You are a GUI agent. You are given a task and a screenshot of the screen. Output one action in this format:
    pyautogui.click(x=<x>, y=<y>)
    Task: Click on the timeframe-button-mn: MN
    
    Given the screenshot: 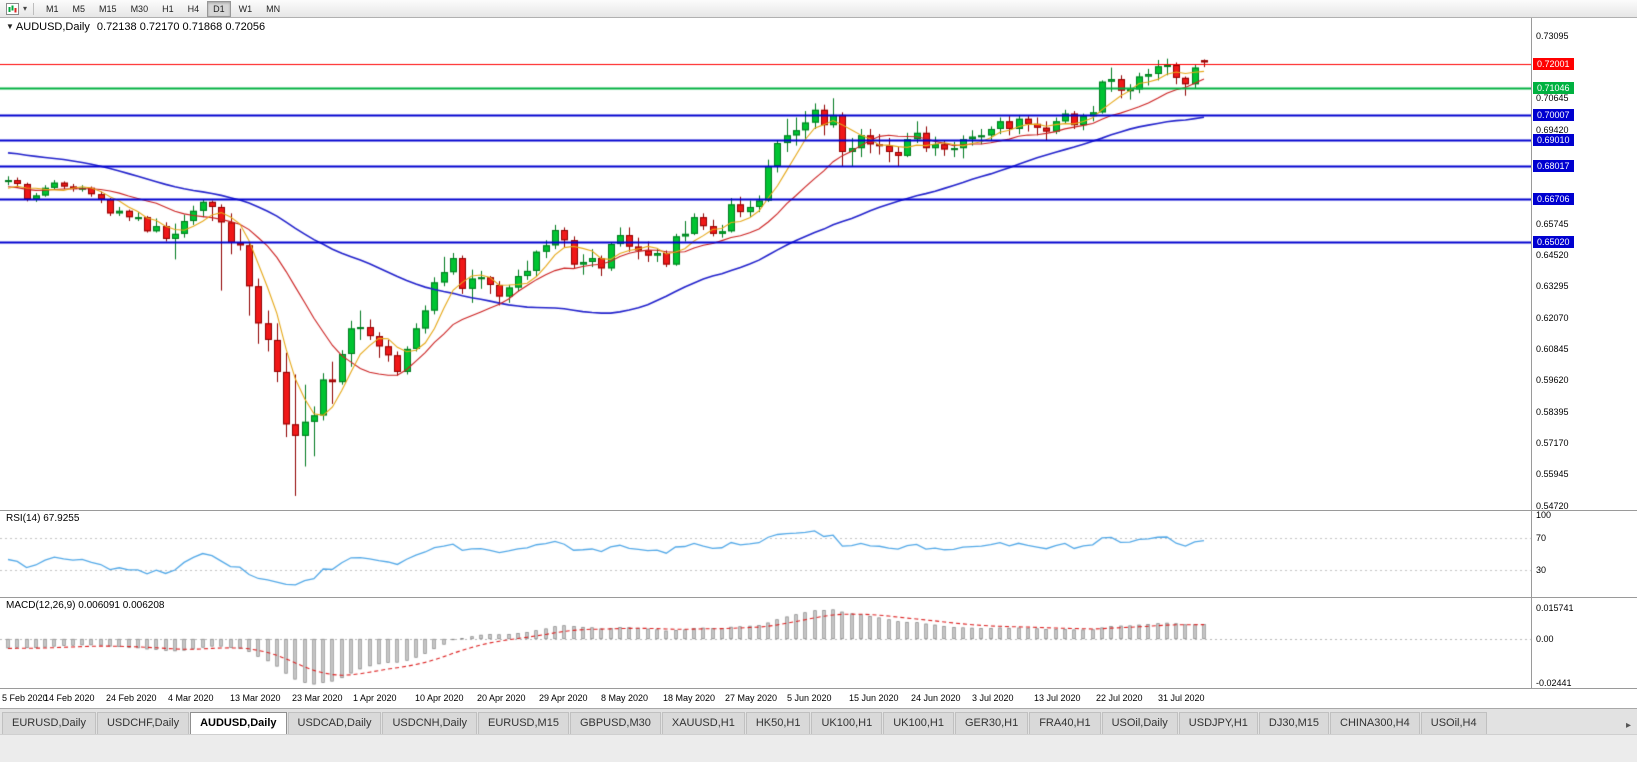 What is the action you would take?
    pyautogui.click(x=273, y=9)
    